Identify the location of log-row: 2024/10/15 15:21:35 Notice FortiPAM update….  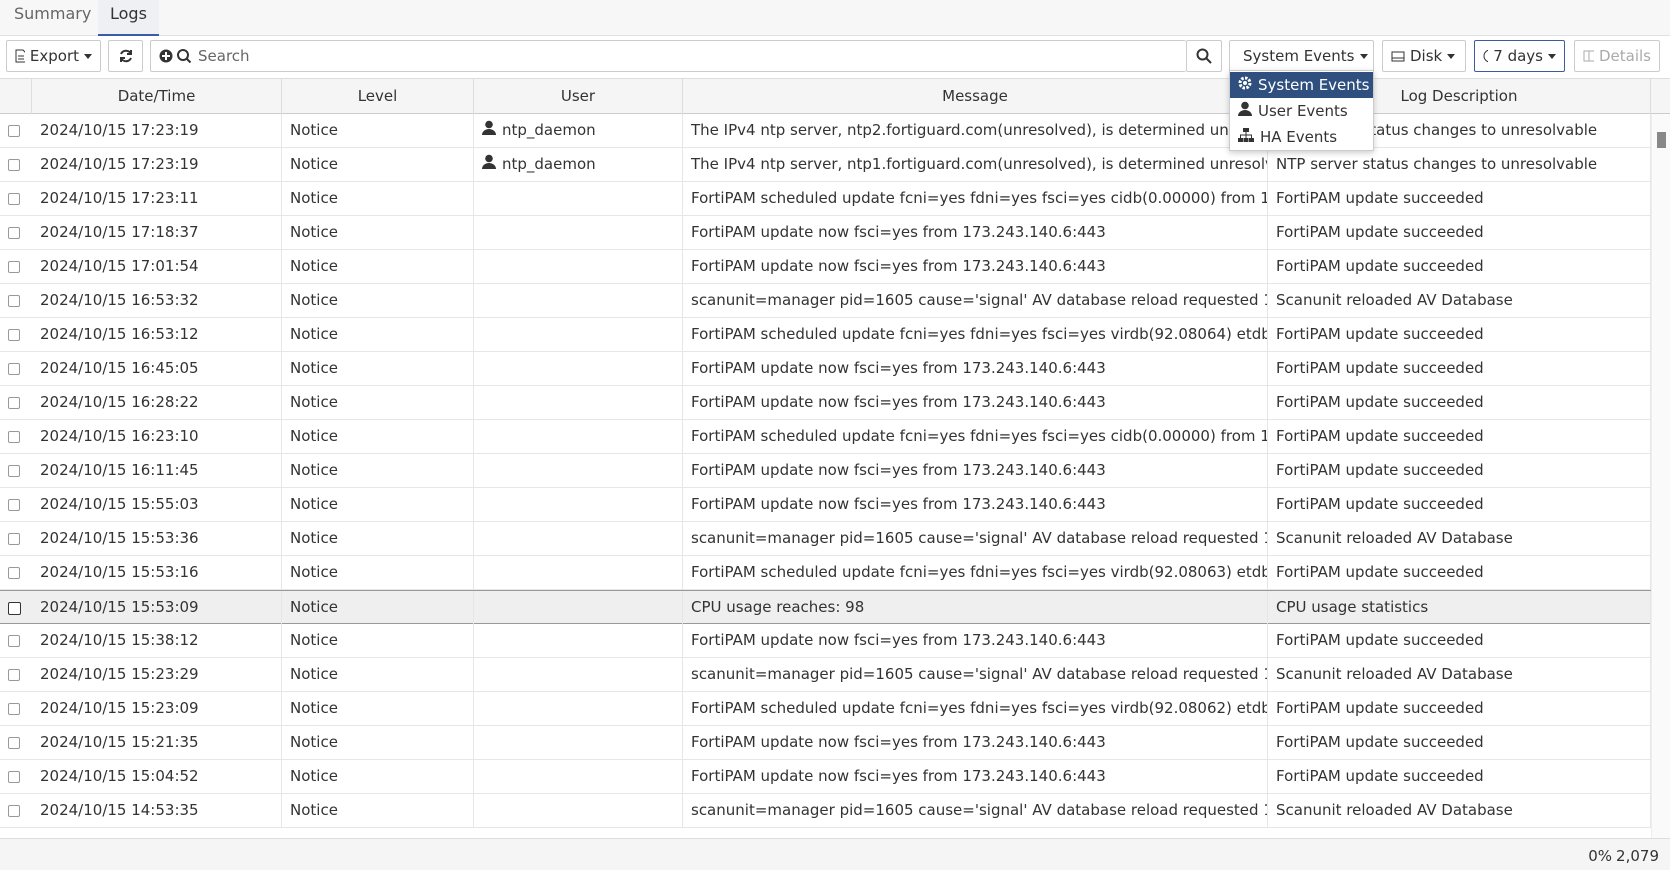
(825, 743).